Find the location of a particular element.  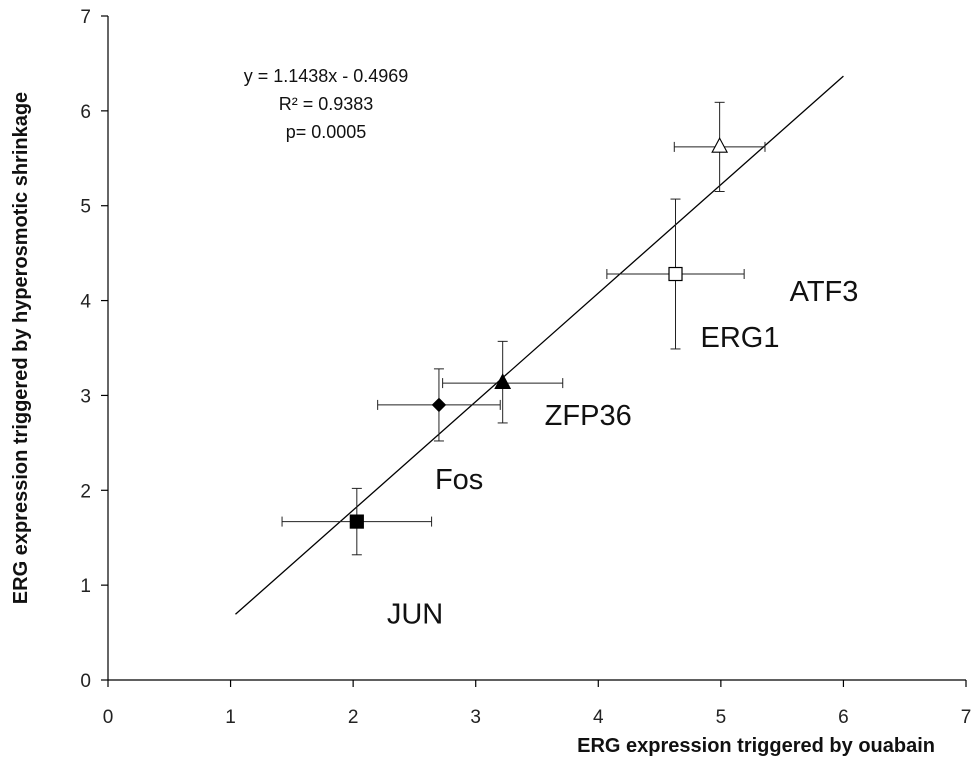

atf3-marker is located at coordinates (720, 145).